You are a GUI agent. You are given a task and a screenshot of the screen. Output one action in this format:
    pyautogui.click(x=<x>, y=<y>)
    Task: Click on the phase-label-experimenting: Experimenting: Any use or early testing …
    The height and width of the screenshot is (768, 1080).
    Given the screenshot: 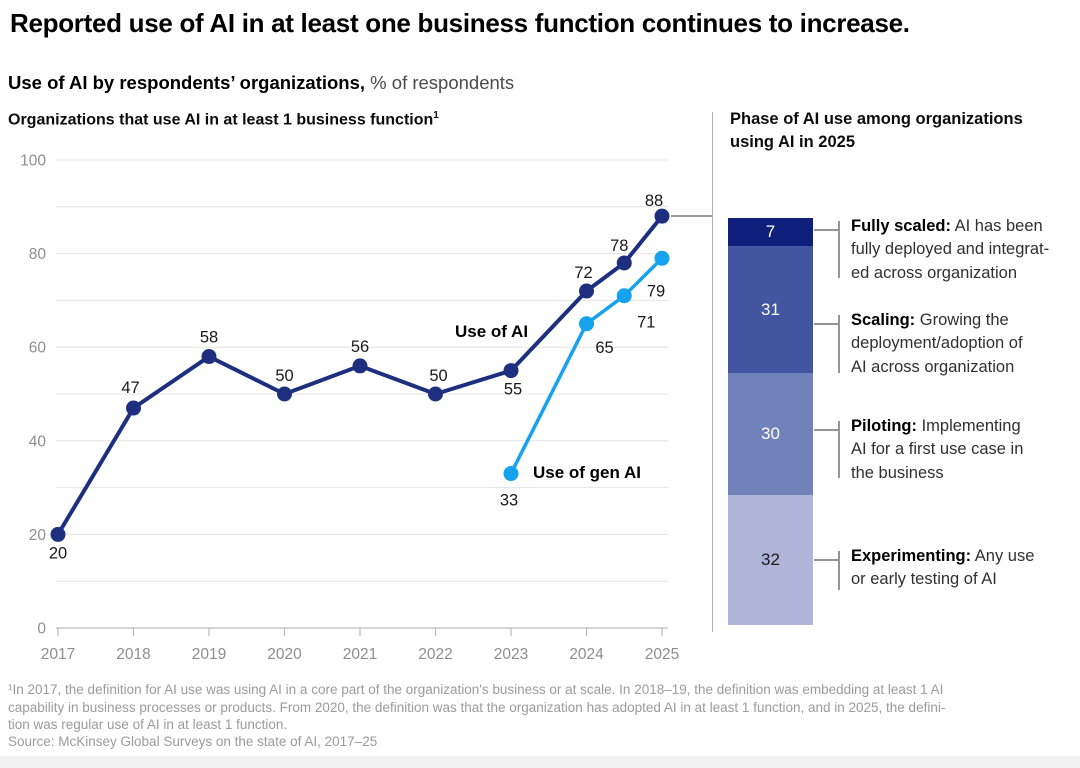 What is the action you would take?
    pyautogui.click(x=965, y=568)
    